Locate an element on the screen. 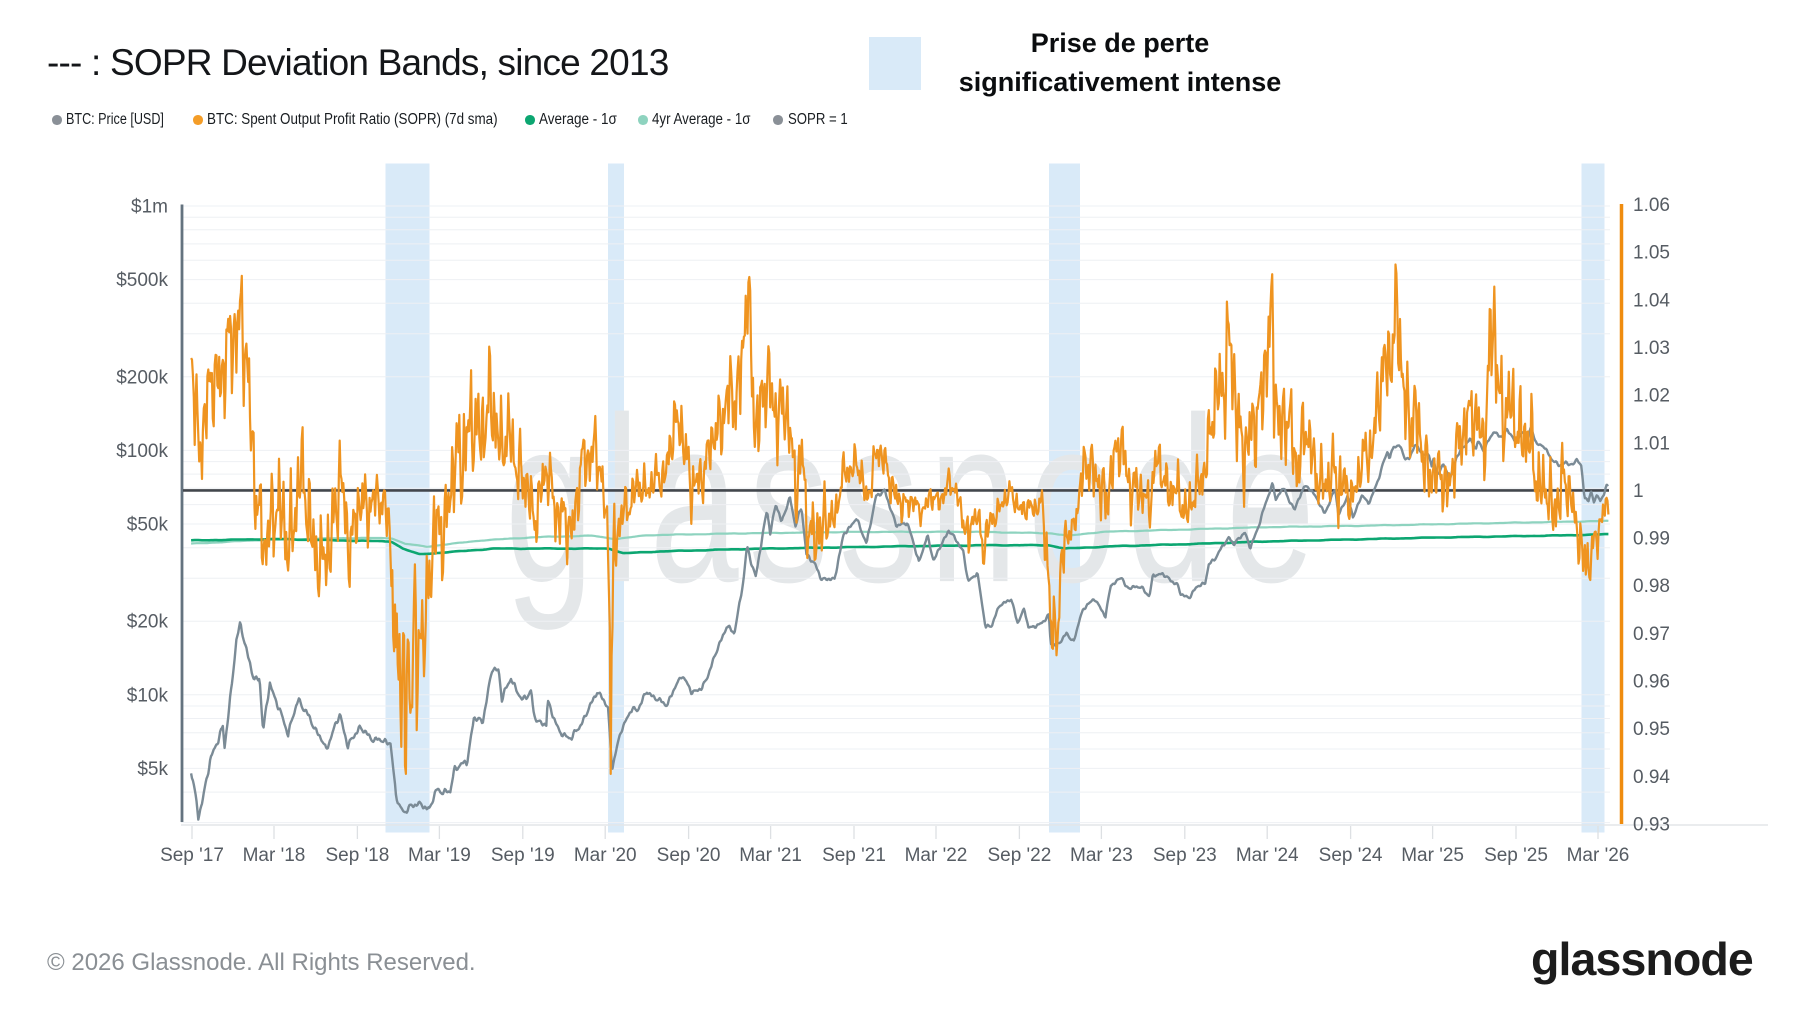  svg-text: $10k is located at coordinates (148, 695).